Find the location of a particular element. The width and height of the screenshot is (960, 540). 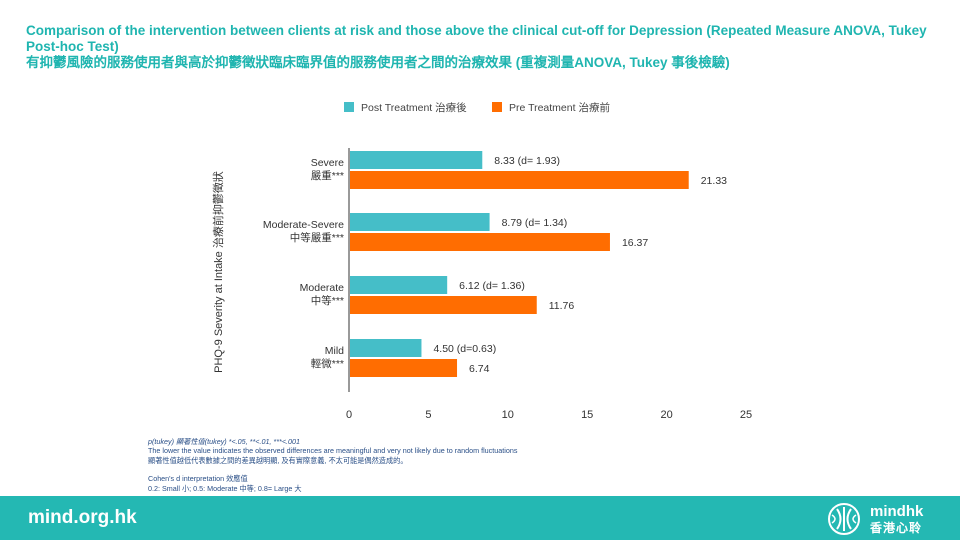

x-tick-label: 15 is located at coordinates (587, 415).